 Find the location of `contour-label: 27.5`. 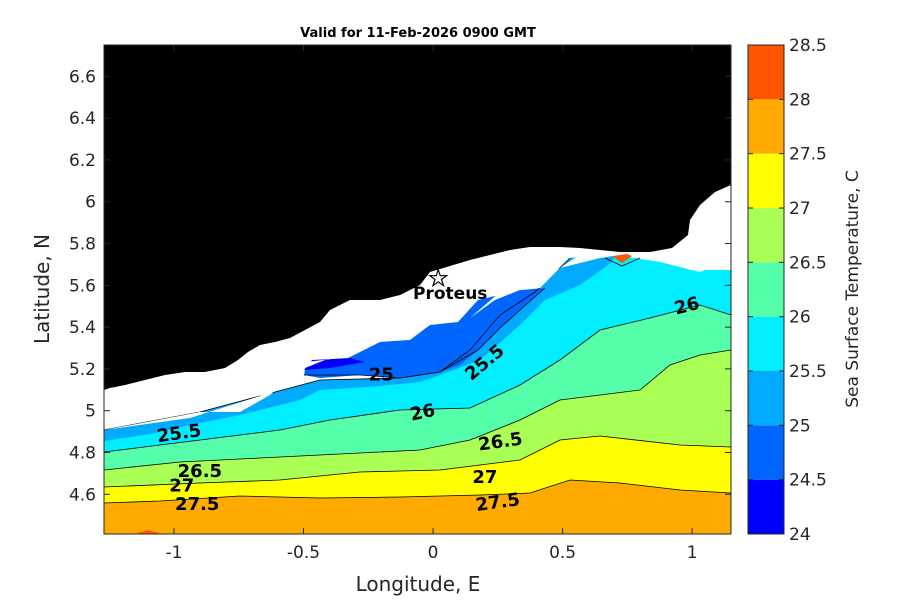

contour-label: 27.5 is located at coordinates (197, 504).